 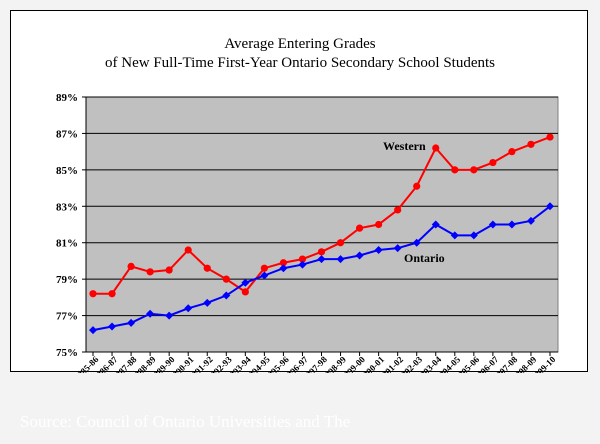 What do you see at coordinates (424, 258) in the screenshot?
I see `series-label-ontario: Ontario` at bounding box center [424, 258].